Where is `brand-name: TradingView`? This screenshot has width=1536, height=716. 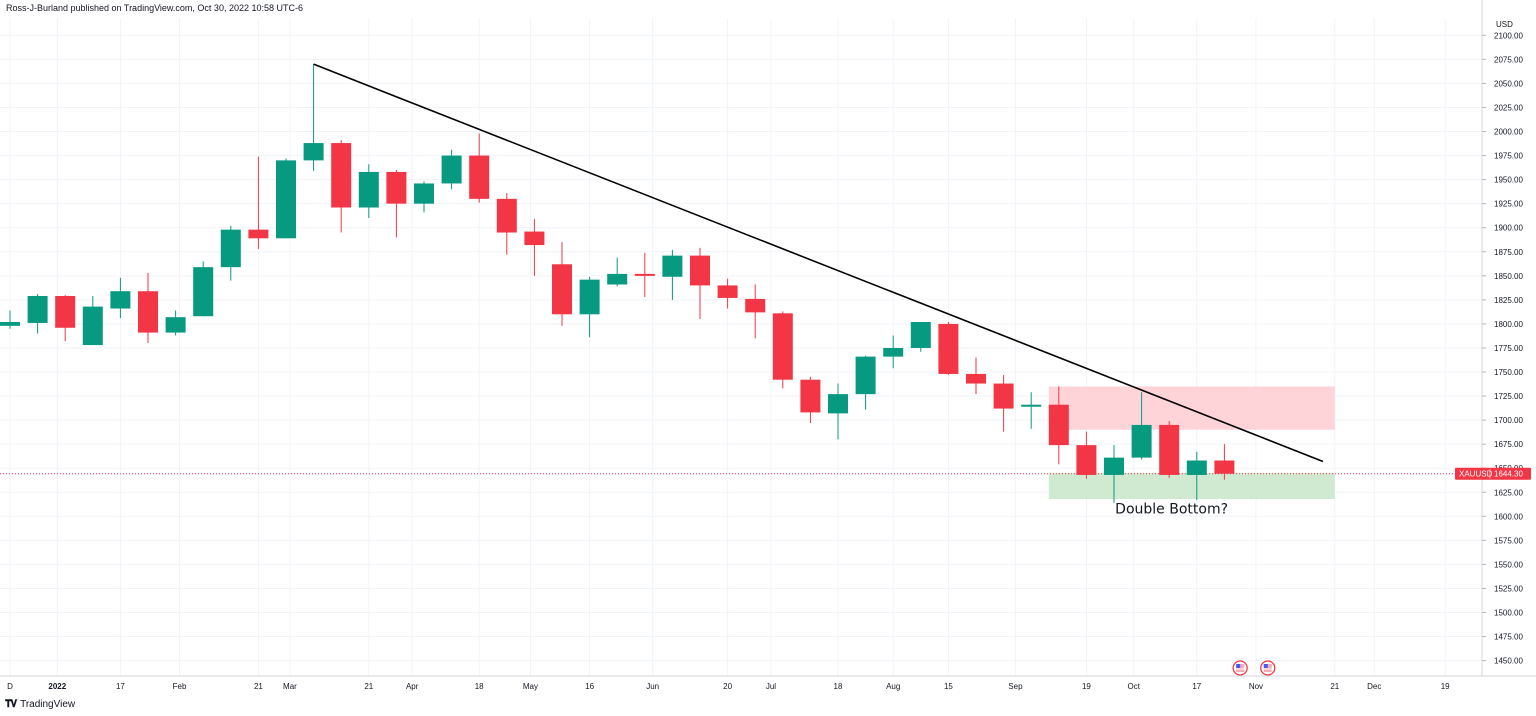
brand-name: TradingView is located at coordinates (48, 704).